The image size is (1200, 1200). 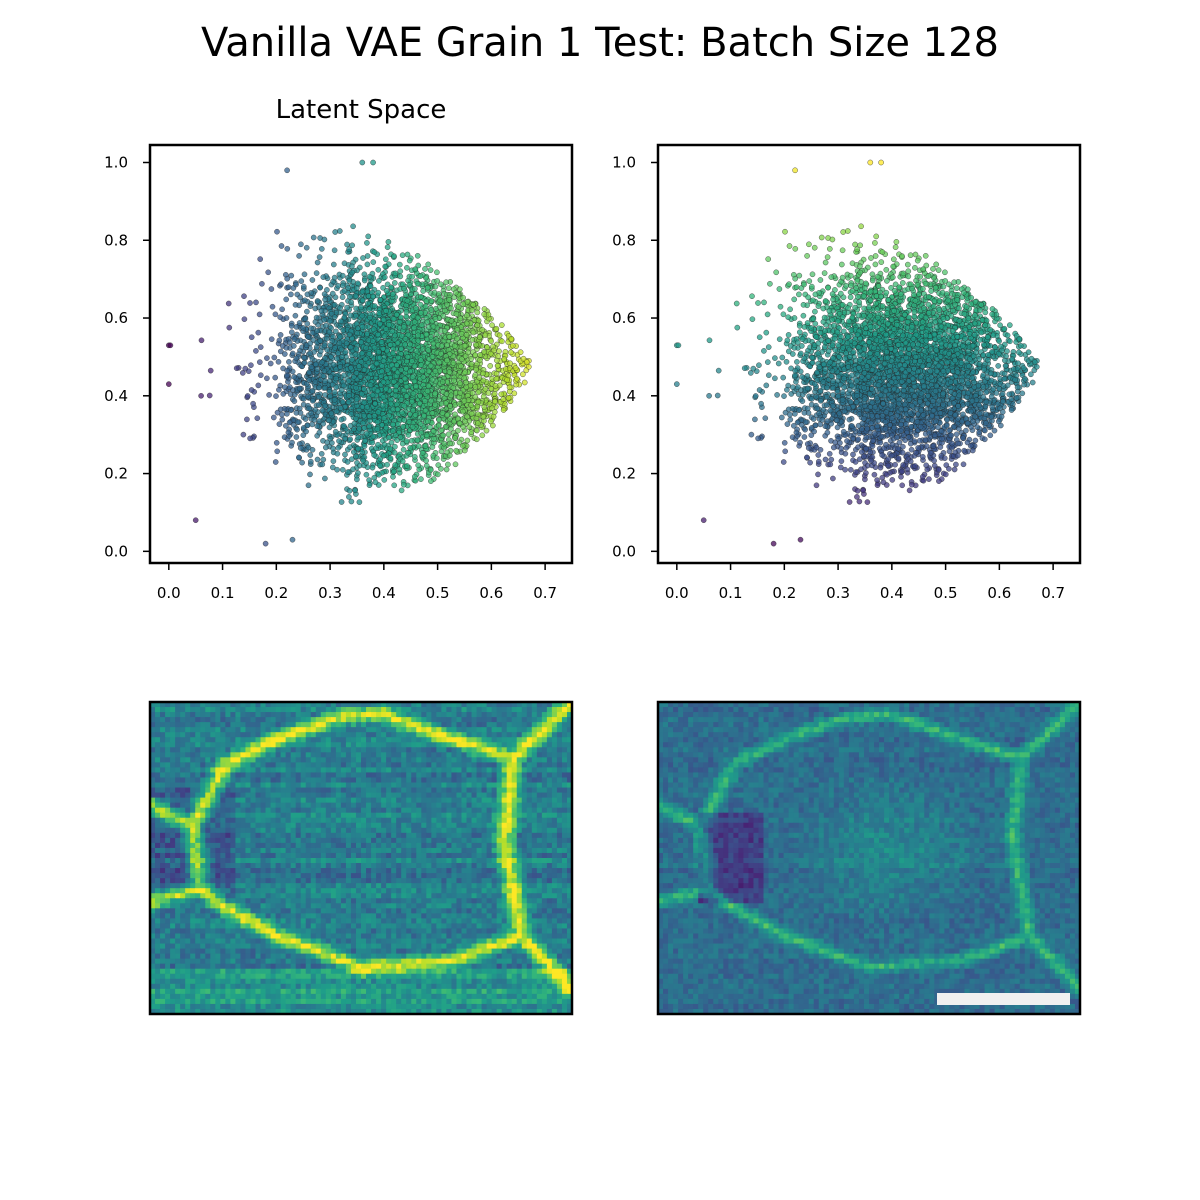 I want to click on figure-title: Vanilla VAE Grain 1 Test: Batch Size 128, so click(x=600, y=43).